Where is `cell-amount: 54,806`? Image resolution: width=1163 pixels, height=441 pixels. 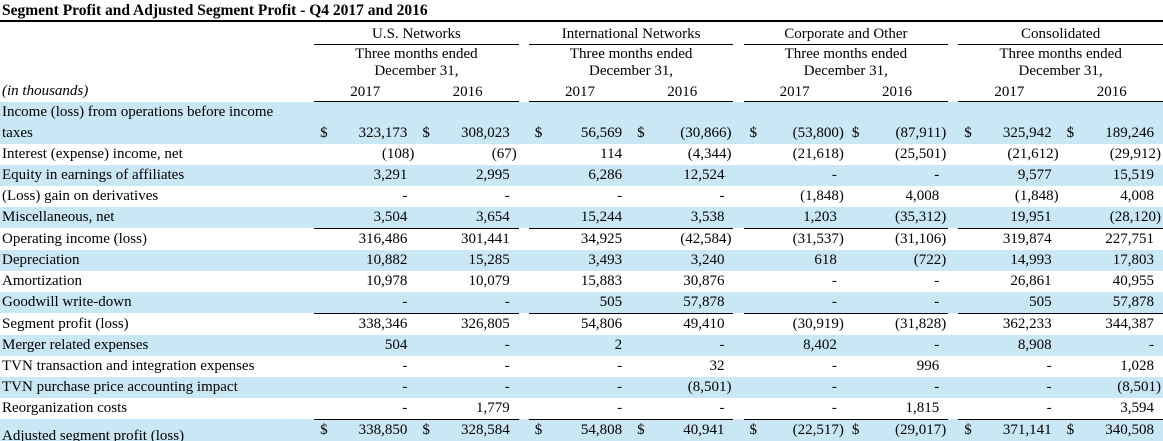
cell-amount: 54,806 is located at coordinates (601, 323).